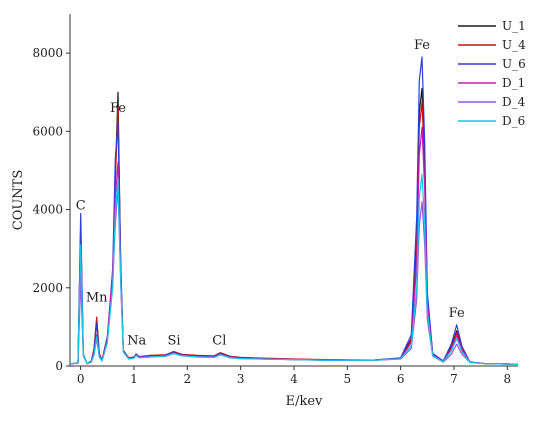  I want to click on legend-label: D_1, so click(513, 83).